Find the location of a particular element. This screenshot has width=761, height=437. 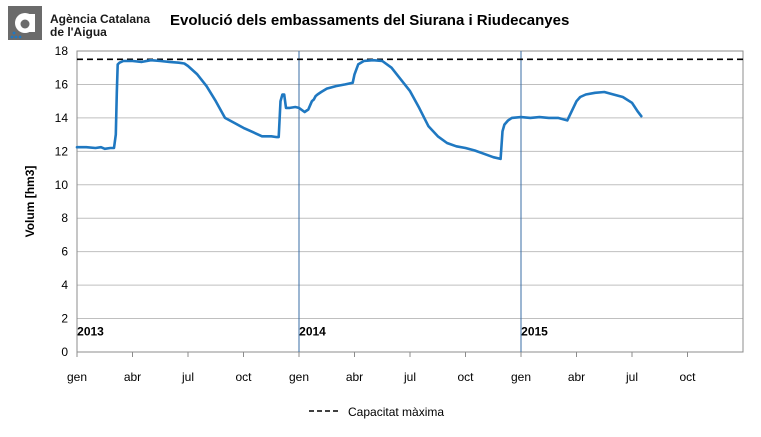

y-tick-label: 14 is located at coordinates (62, 118).